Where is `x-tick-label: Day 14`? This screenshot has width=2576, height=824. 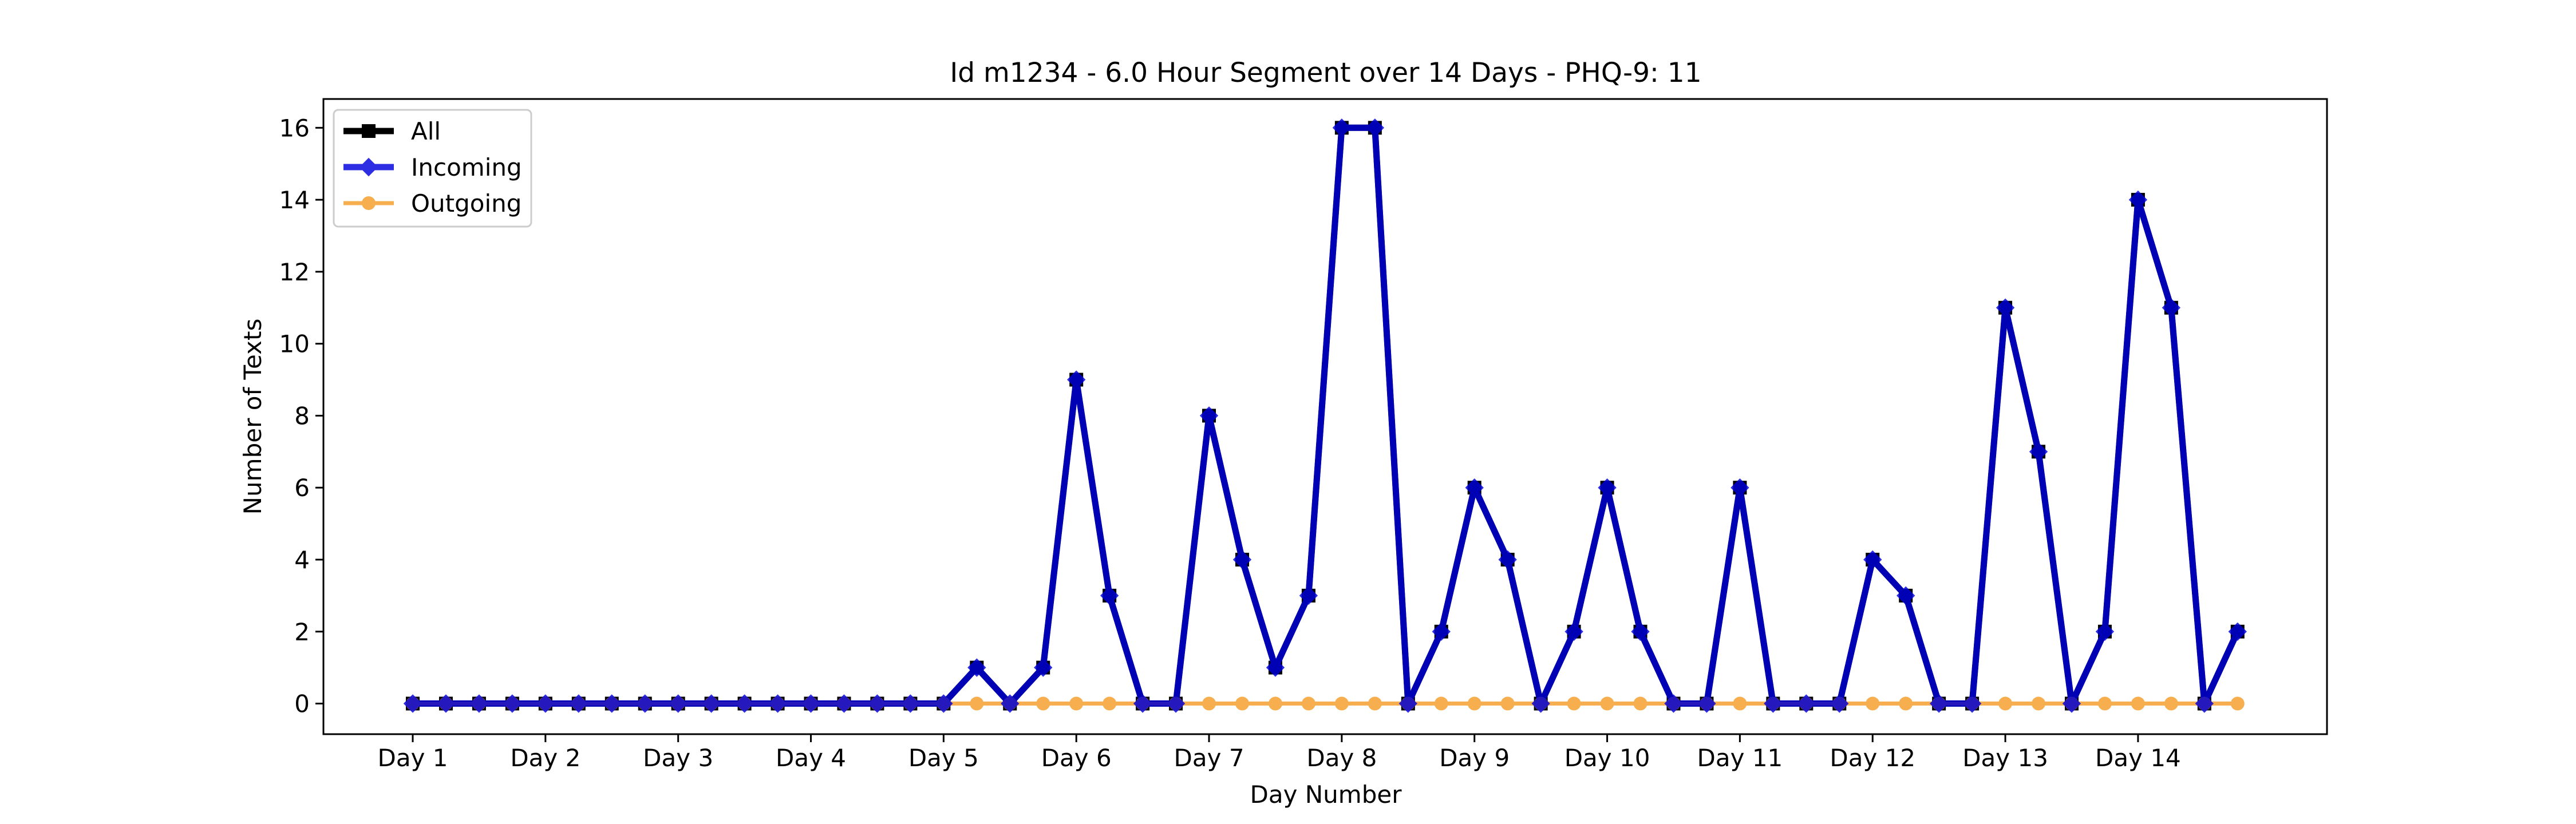
x-tick-label: Day 14 is located at coordinates (2138, 758).